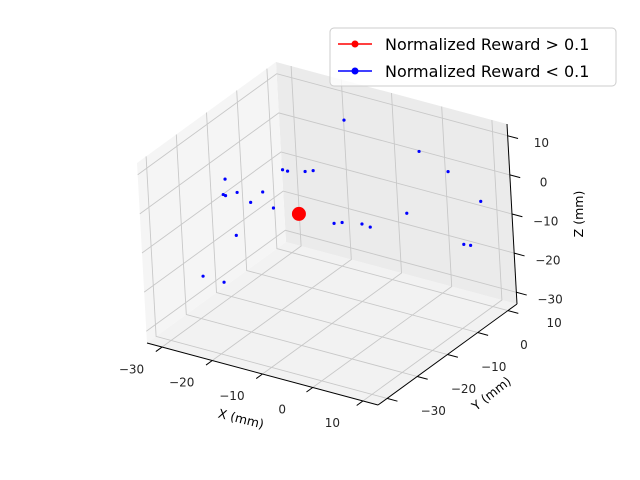 This screenshot has width=640, height=480. I want to click on z-tick-label: −30, so click(549, 300).